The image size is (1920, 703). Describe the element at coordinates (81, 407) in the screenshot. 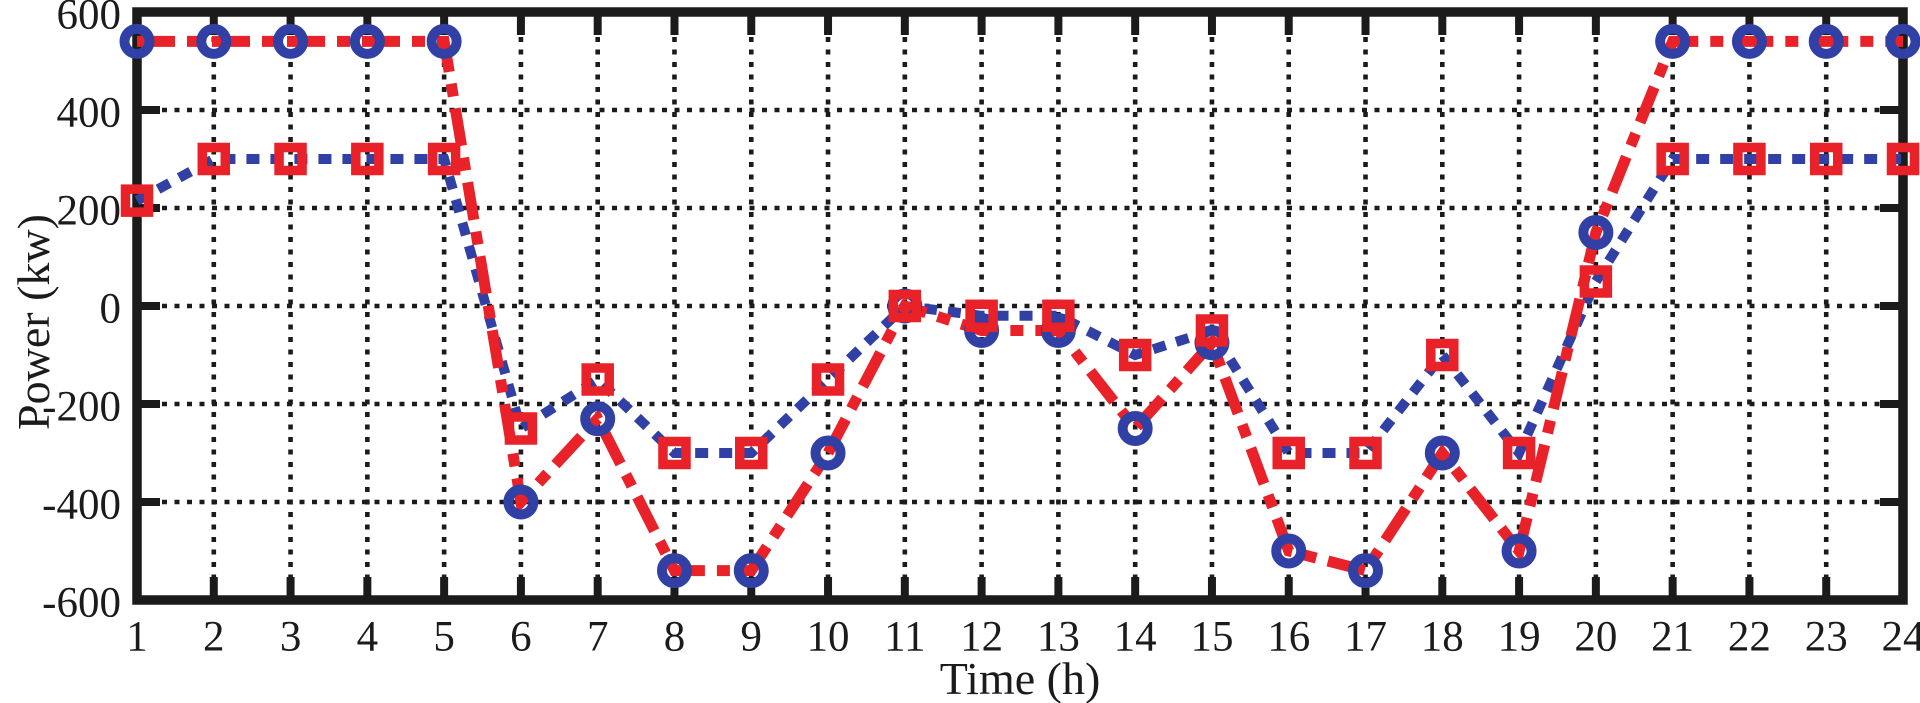

I see `y-tick-label: -200` at that location.